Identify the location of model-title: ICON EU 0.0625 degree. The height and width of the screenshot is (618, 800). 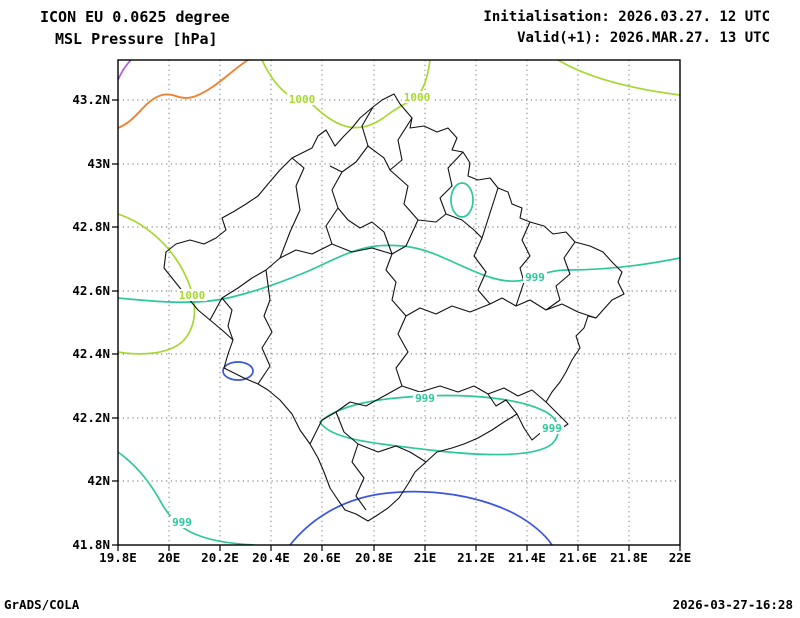
(135, 17).